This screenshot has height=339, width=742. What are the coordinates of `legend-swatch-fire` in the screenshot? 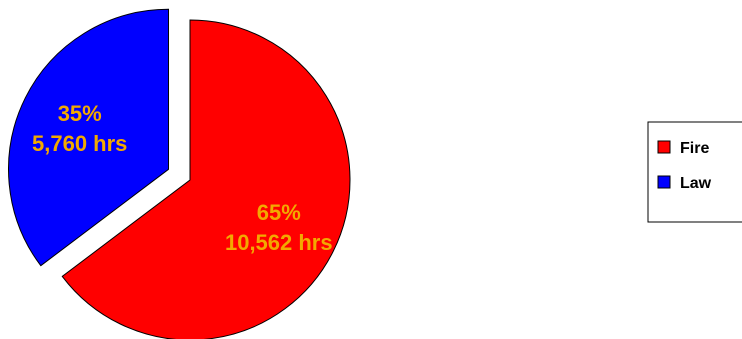 It's located at (664, 147).